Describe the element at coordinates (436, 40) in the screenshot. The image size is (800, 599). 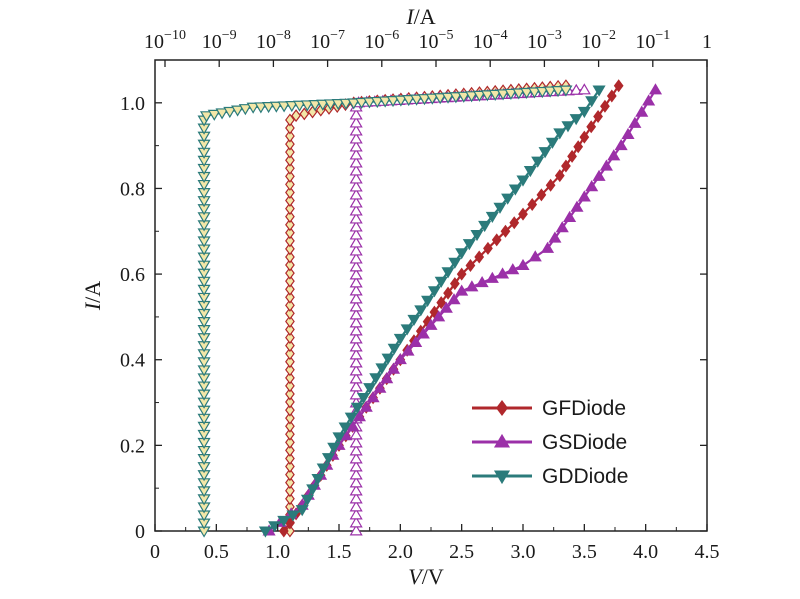
I see `top-tick-label: 10⁻⁵` at that location.